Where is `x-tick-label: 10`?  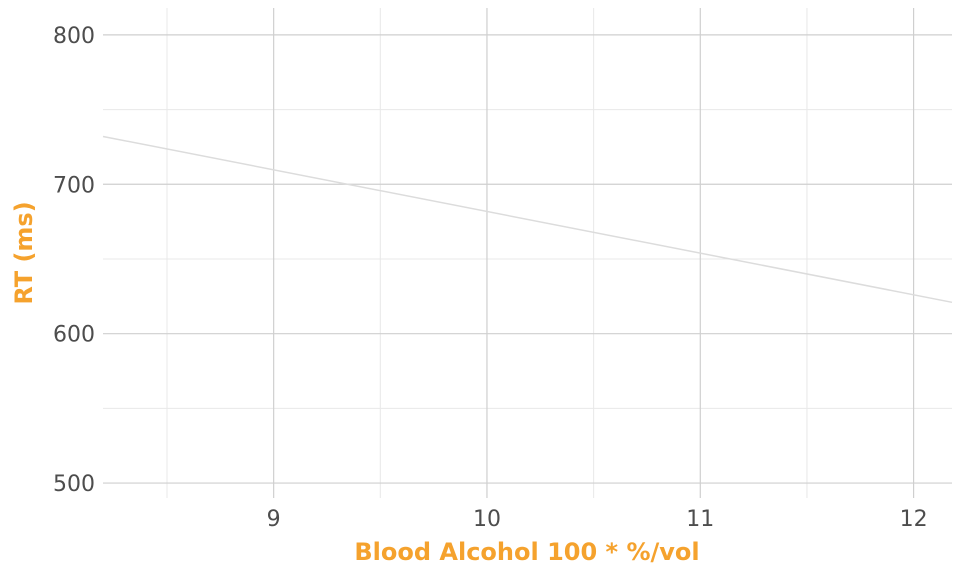
x-tick-label: 10 is located at coordinates (487, 519).